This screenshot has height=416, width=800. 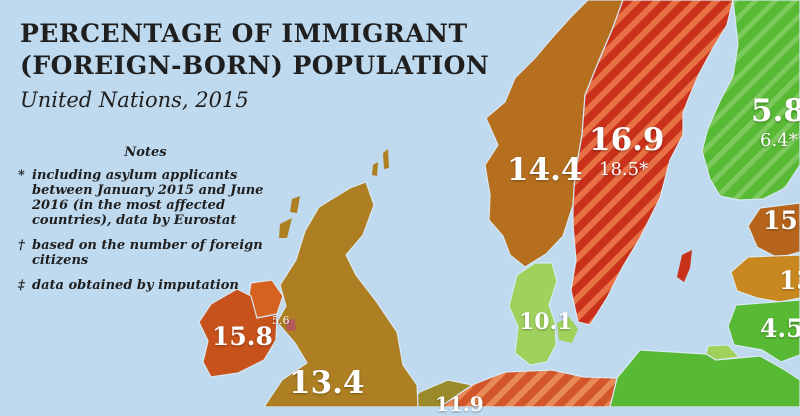 What do you see at coordinates (546, 322) in the screenshot?
I see `denmark-label: 10.1` at bounding box center [546, 322].